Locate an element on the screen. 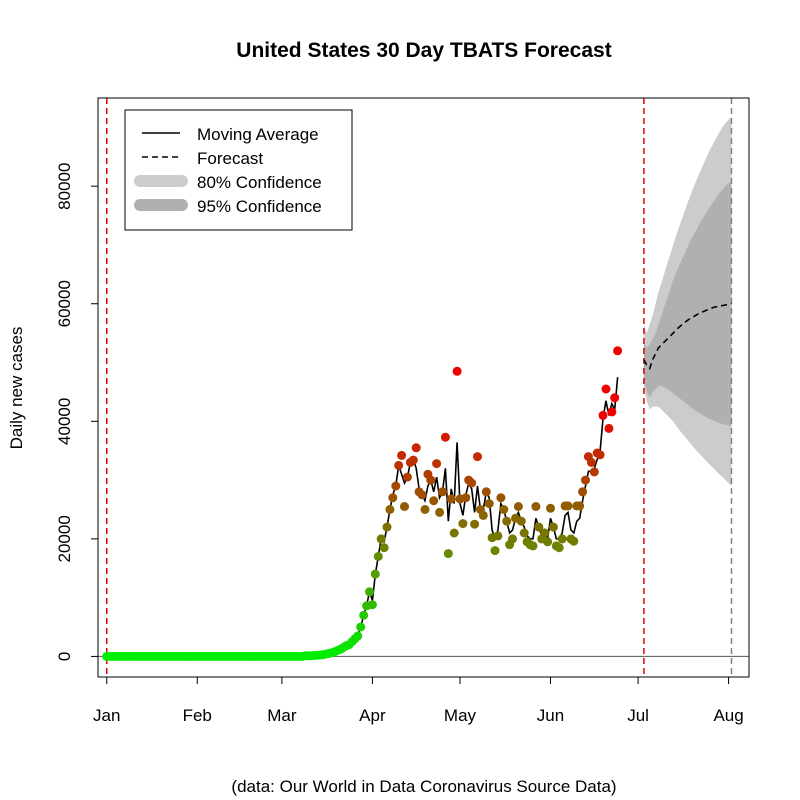 The image size is (800, 800). legend-label: Moving Average is located at coordinates (258, 134).